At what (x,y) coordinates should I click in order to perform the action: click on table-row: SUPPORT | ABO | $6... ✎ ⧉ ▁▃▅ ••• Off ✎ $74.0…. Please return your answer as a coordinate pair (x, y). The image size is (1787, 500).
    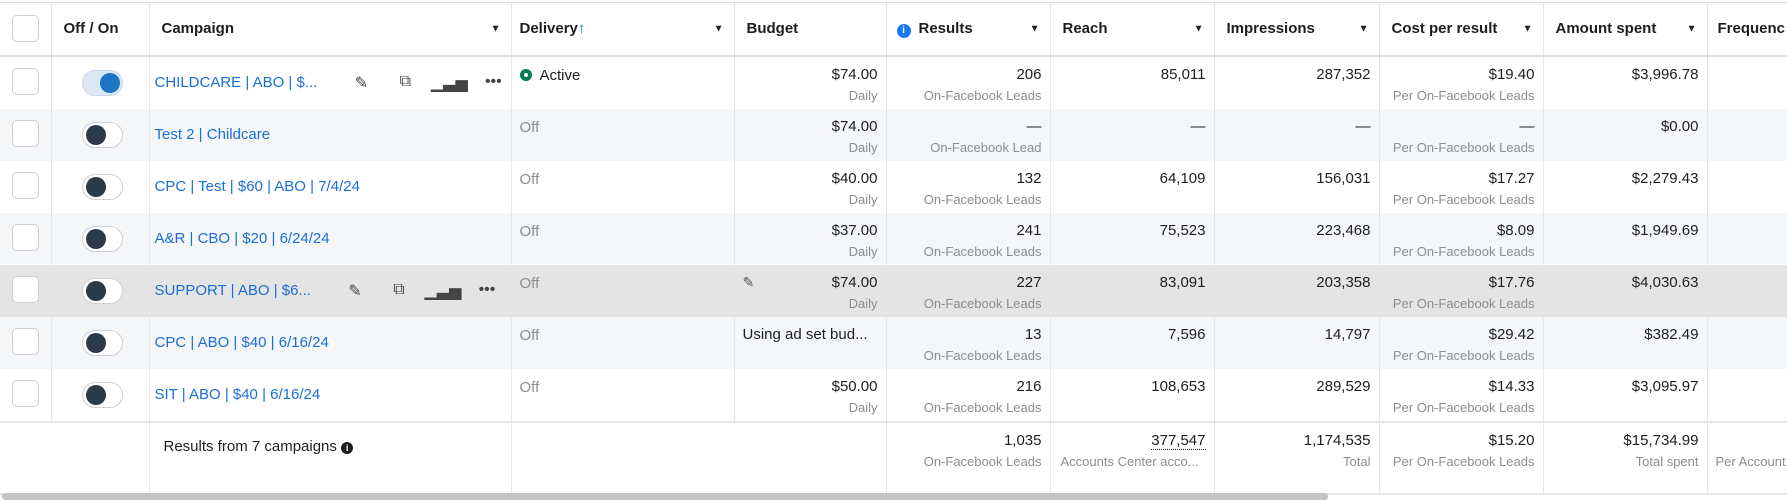
    Looking at the image, I should click on (893, 290).